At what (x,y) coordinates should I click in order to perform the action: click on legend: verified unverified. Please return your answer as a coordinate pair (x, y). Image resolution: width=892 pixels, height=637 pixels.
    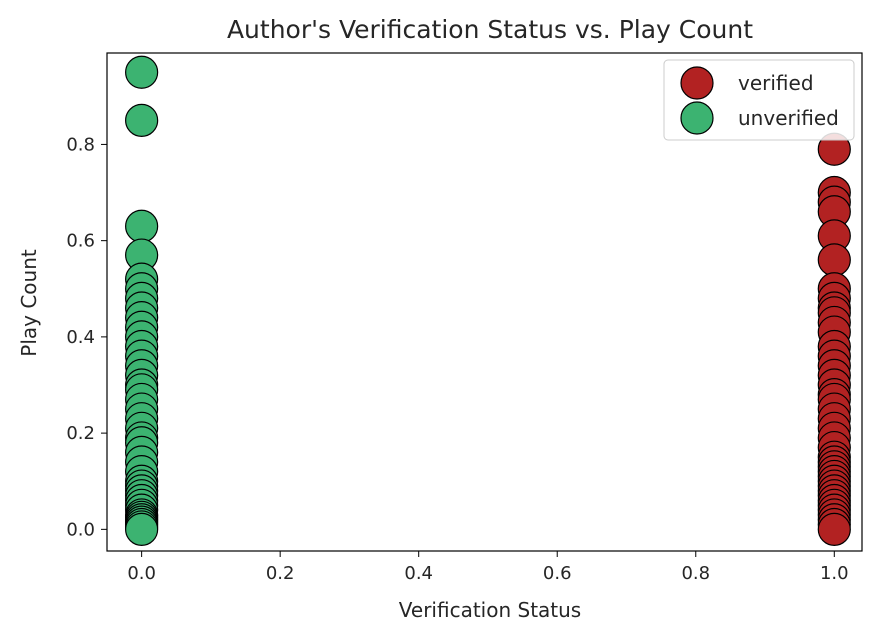
    Looking at the image, I should click on (759, 100).